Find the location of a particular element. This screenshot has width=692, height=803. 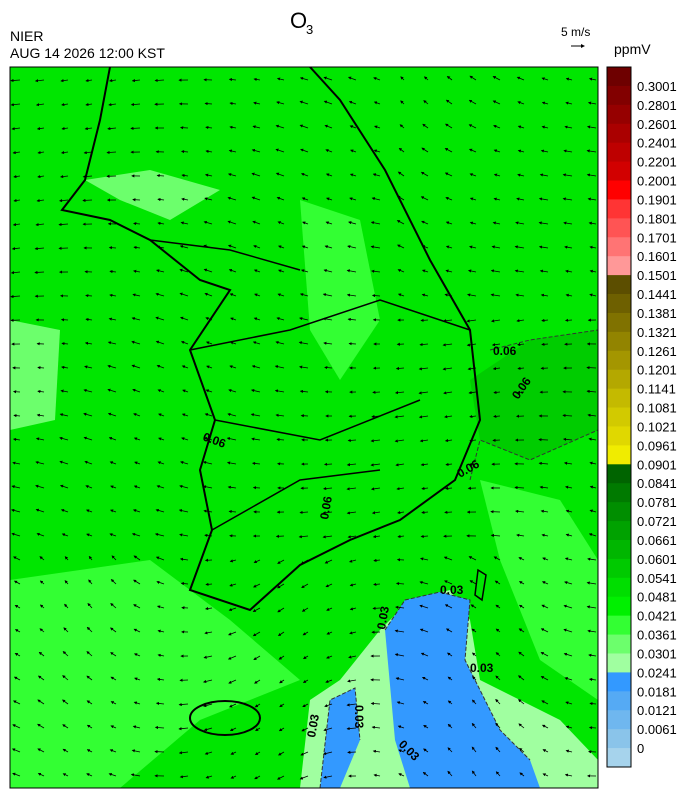

colorbar-label: 0.1201 is located at coordinates (657, 370).